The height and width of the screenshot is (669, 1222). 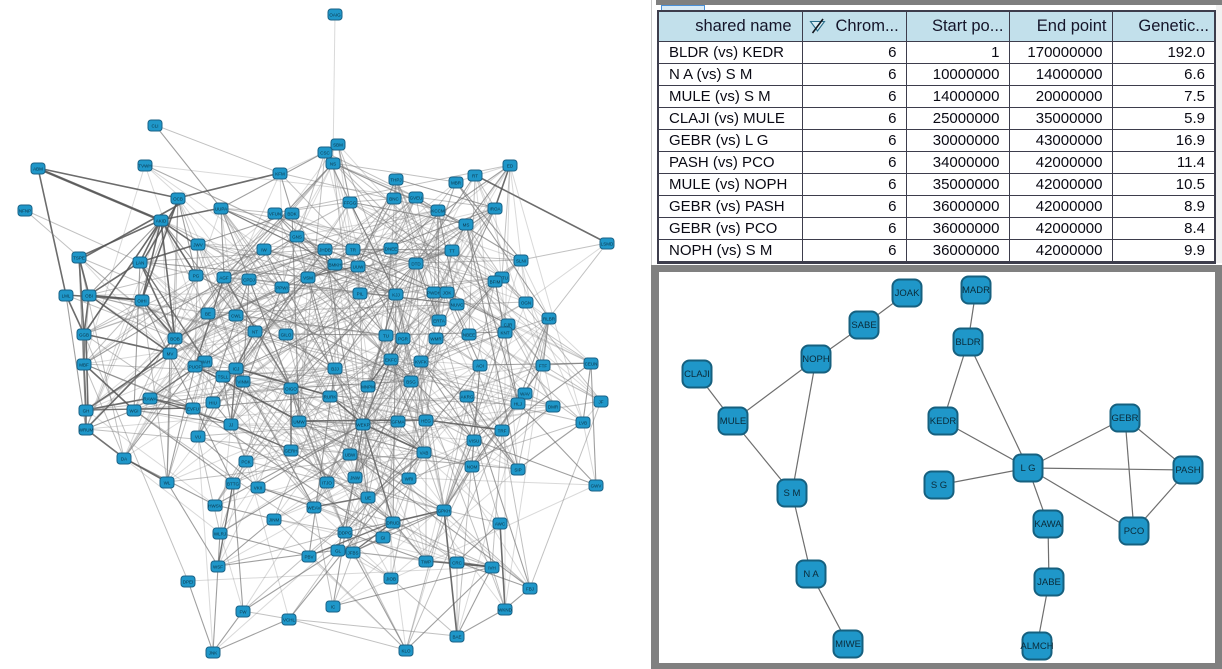 I want to click on svg-text: NFNP, so click(x=25, y=210).